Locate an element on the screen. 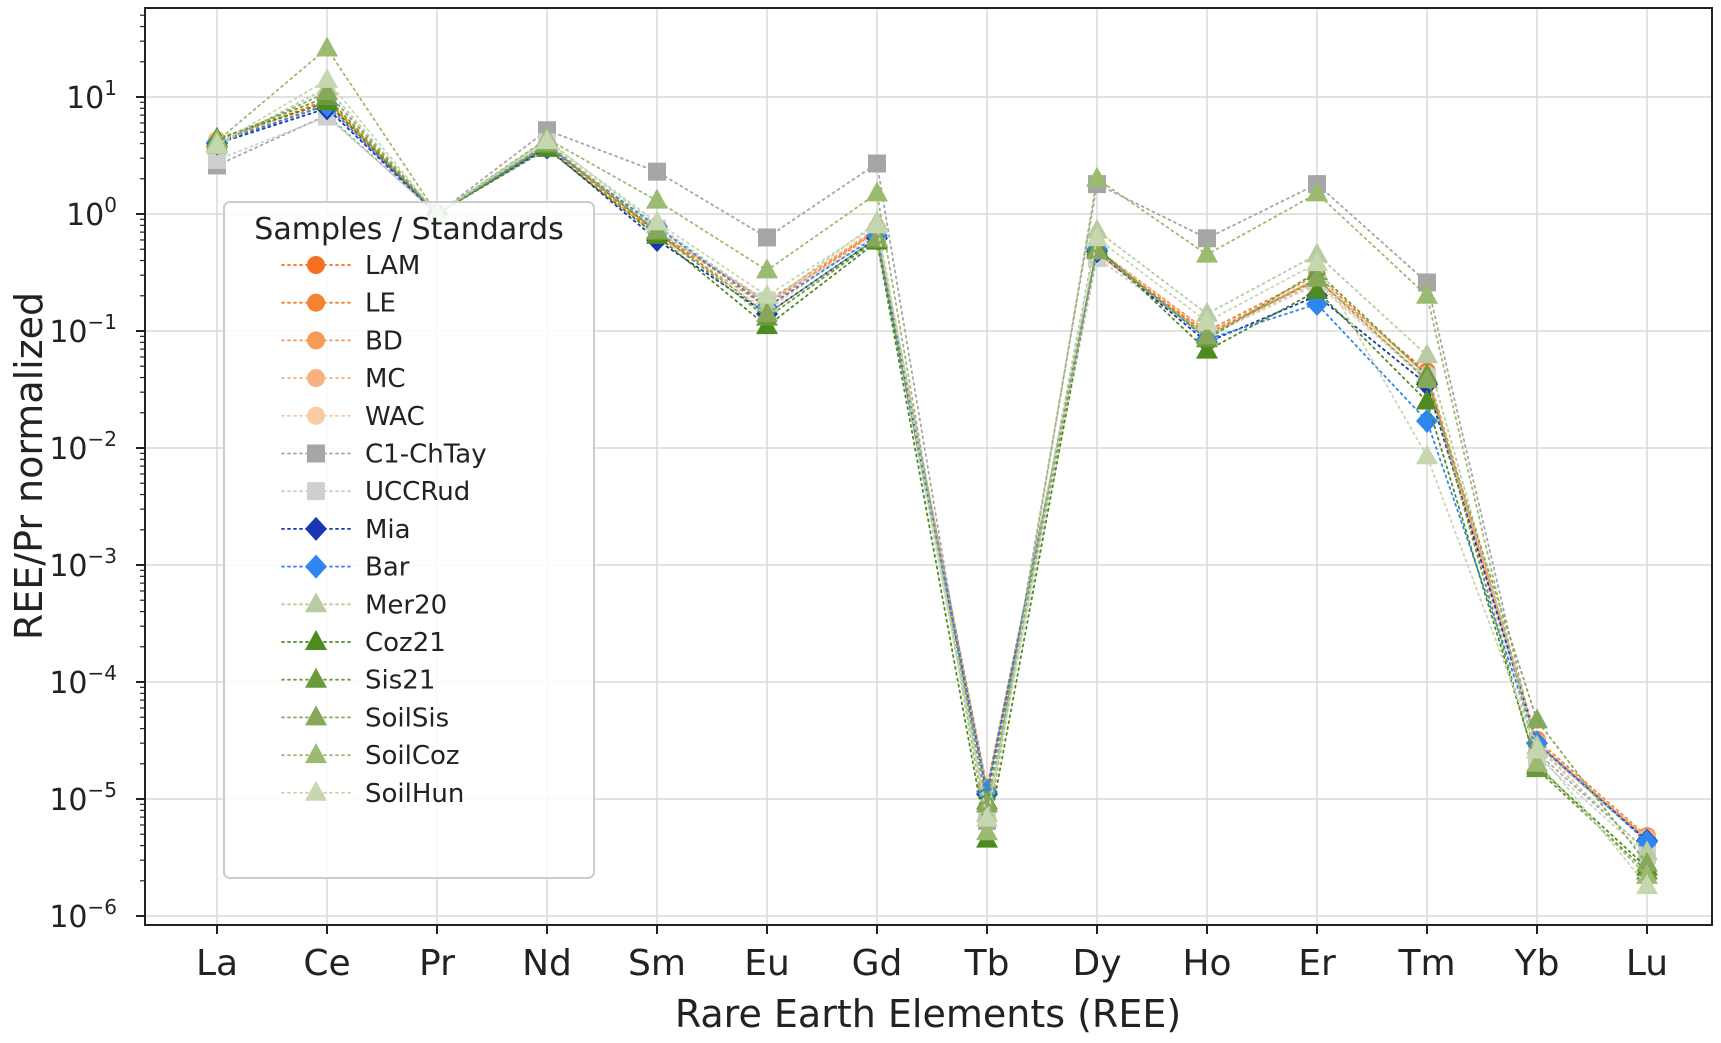  legend-title: Samples / Standards is located at coordinates (408, 229).